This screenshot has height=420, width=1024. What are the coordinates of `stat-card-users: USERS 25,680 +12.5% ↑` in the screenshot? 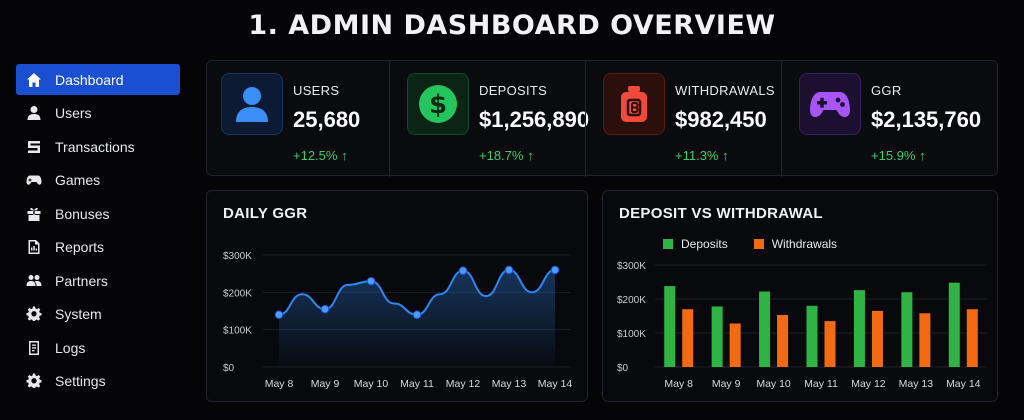 It's located at (300, 119).